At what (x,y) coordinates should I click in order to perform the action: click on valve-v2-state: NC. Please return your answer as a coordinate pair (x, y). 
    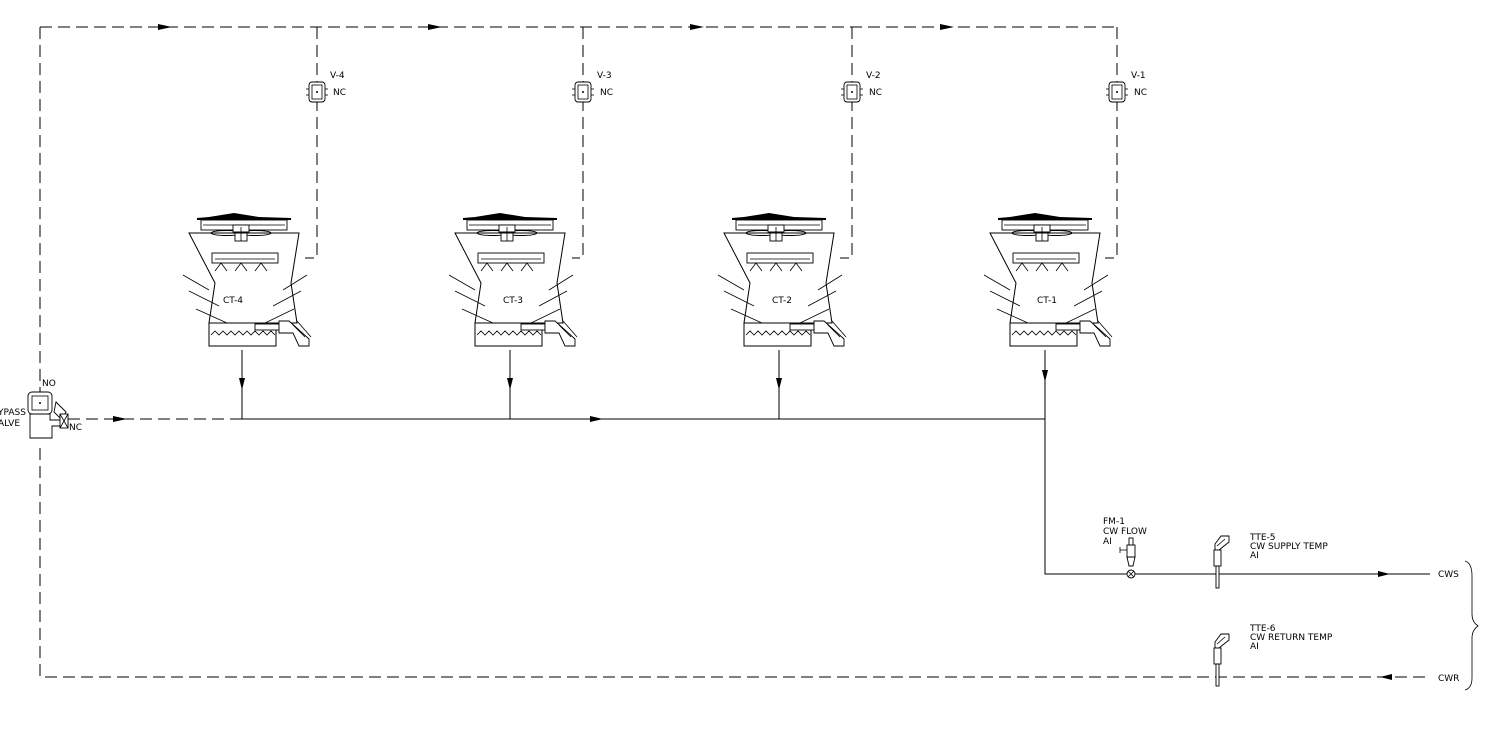
    Looking at the image, I should click on (875, 93).